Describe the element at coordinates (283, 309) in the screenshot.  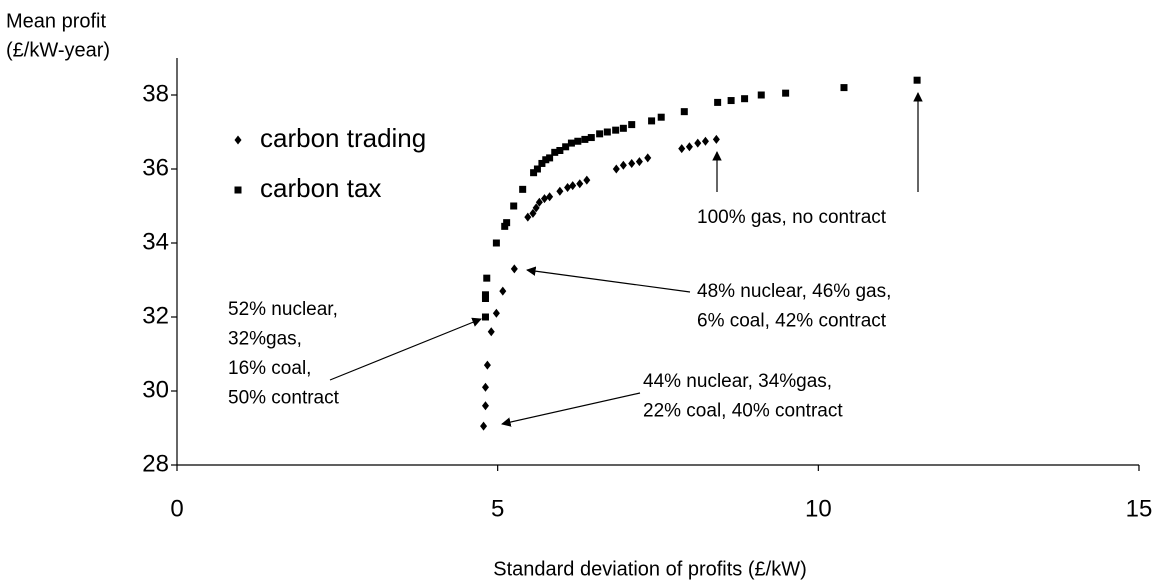
I see `annotation: 52% nuclear,` at that location.